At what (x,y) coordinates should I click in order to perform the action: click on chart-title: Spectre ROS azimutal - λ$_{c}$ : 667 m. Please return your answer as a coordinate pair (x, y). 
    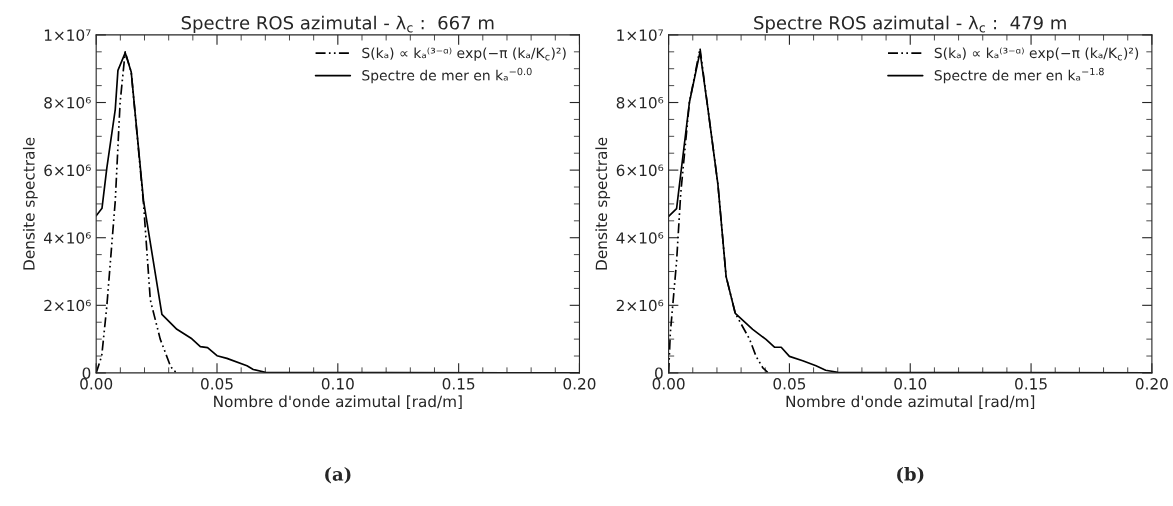
    Looking at the image, I should click on (337, 24).